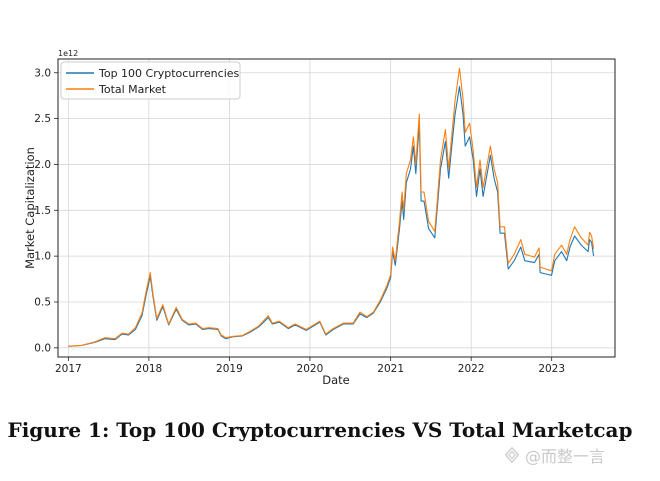  Describe the element at coordinates (42, 211) in the screenshot. I see `y-tick-label: 1.5` at that location.